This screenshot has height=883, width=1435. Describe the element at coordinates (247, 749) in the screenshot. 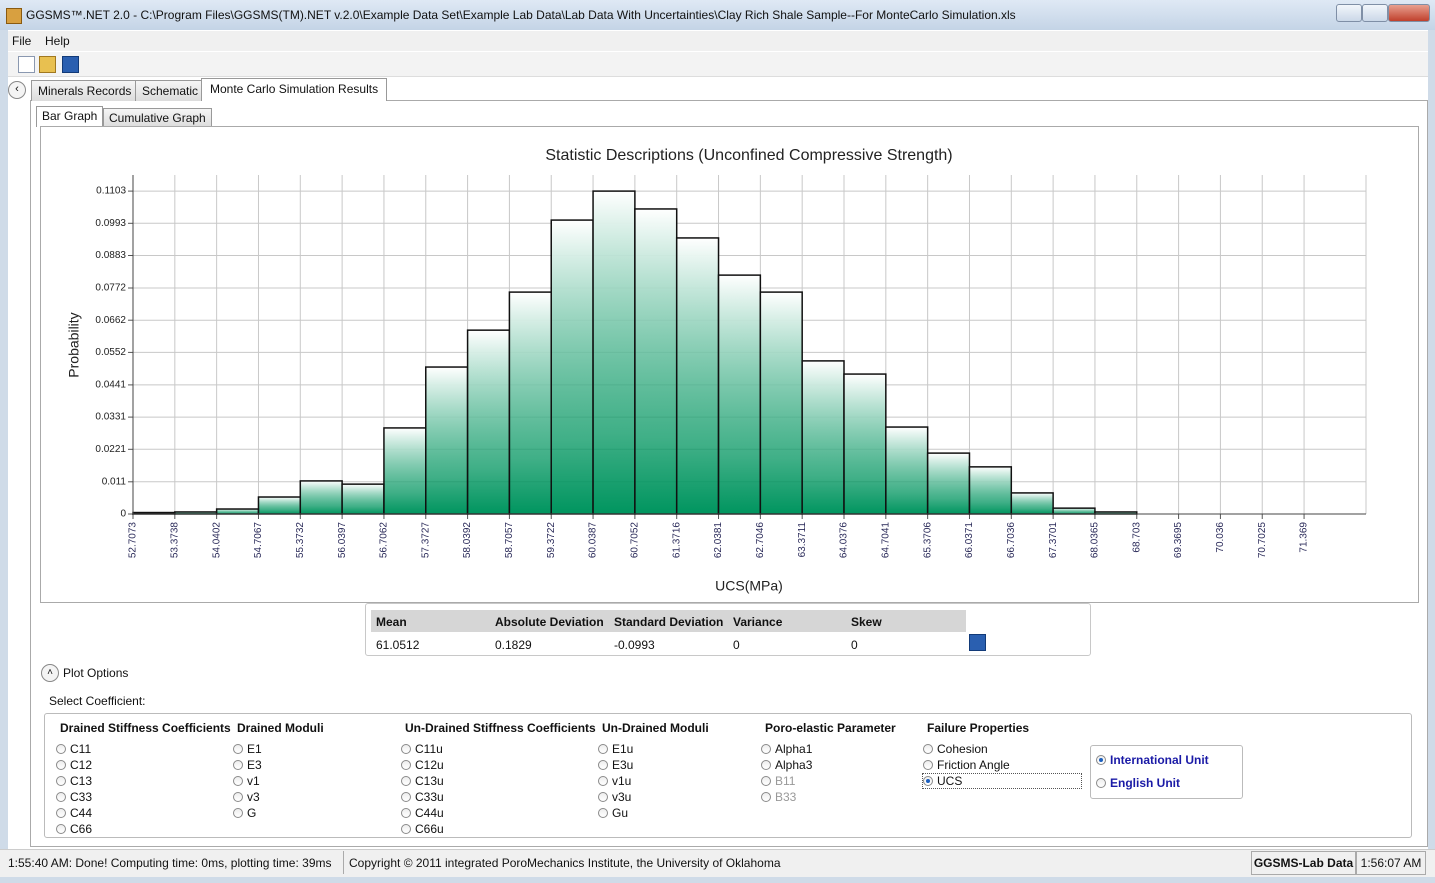

I see `coefficient-option: E1` at that location.